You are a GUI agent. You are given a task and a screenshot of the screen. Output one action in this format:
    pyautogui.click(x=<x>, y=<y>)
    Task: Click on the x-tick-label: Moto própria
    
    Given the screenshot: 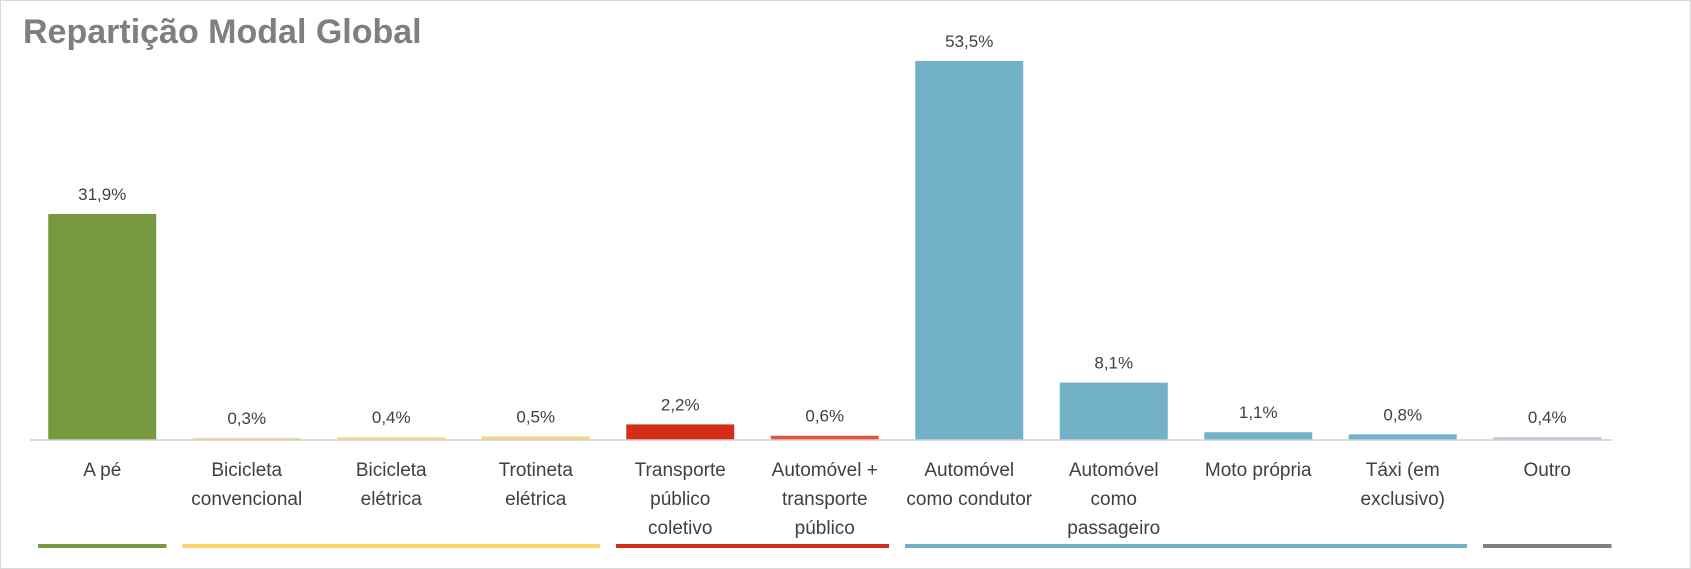 What is the action you would take?
    pyautogui.click(x=1258, y=470)
    